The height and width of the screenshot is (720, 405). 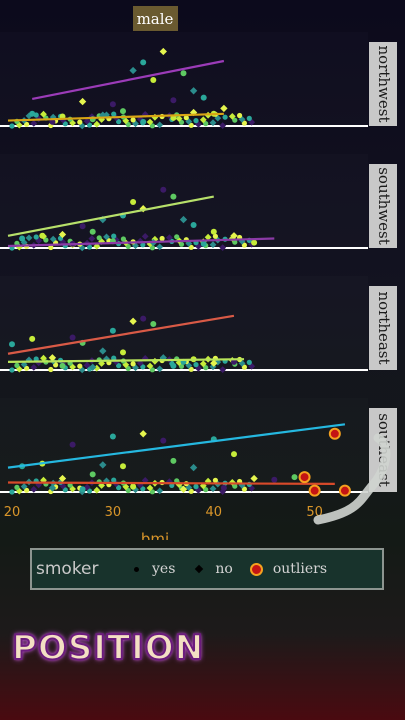 What do you see at coordinates (300, 569) in the screenshot?
I see `legend-label-outliers: outliers` at bounding box center [300, 569].